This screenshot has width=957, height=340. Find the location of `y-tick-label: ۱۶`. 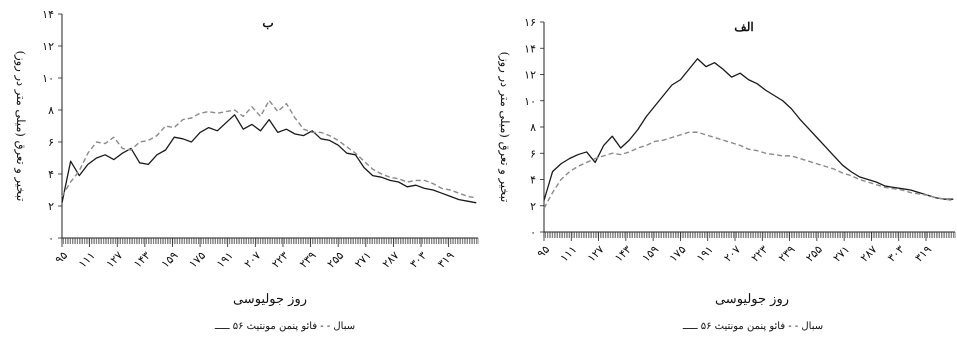

y-tick-label: ۱۶ is located at coordinates (530, 22).